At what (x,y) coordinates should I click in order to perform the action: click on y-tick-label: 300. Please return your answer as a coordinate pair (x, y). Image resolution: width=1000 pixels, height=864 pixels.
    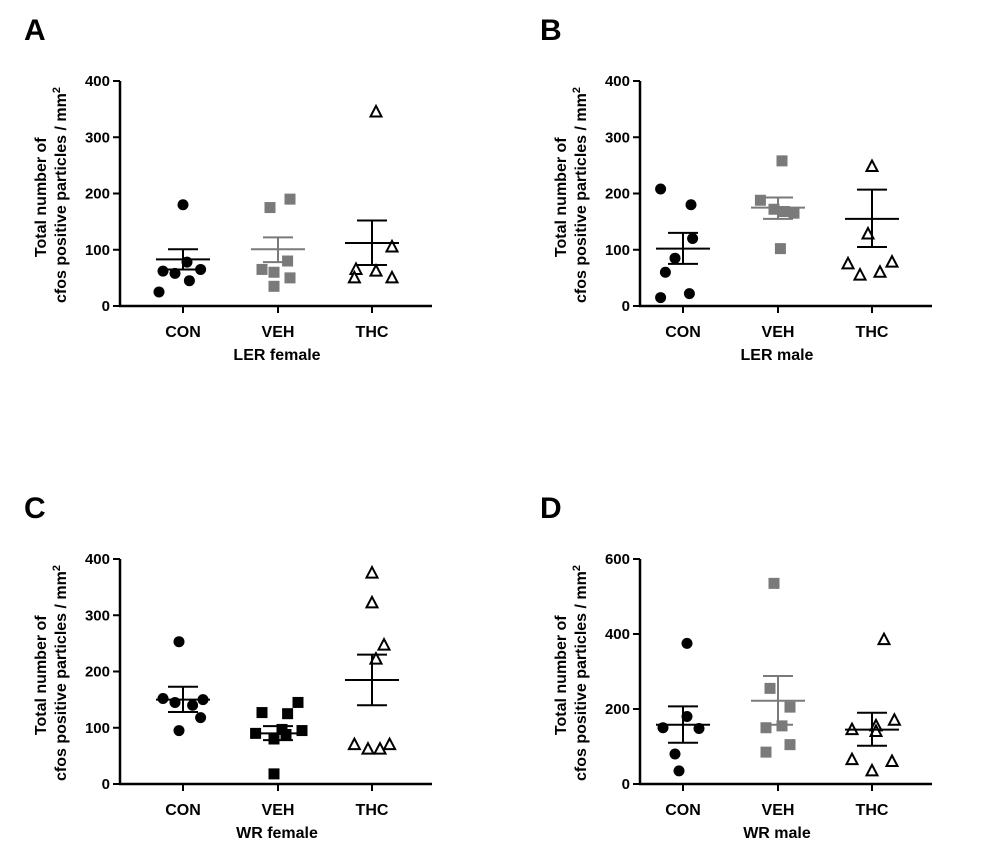
    Looking at the image, I should click on (97, 137).